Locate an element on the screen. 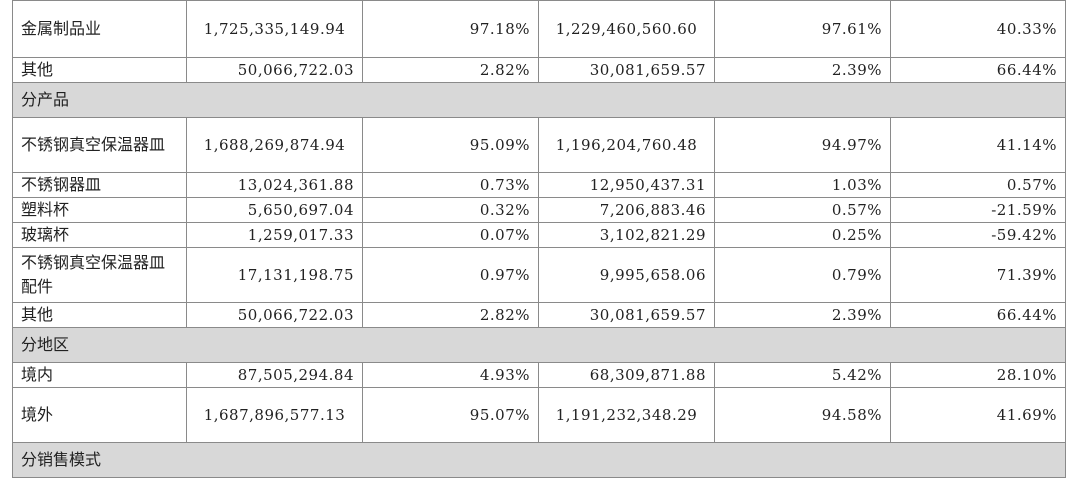 This screenshot has height=493, width=1080. row-label: 塑料杯 is located at coordinates (99, 210).